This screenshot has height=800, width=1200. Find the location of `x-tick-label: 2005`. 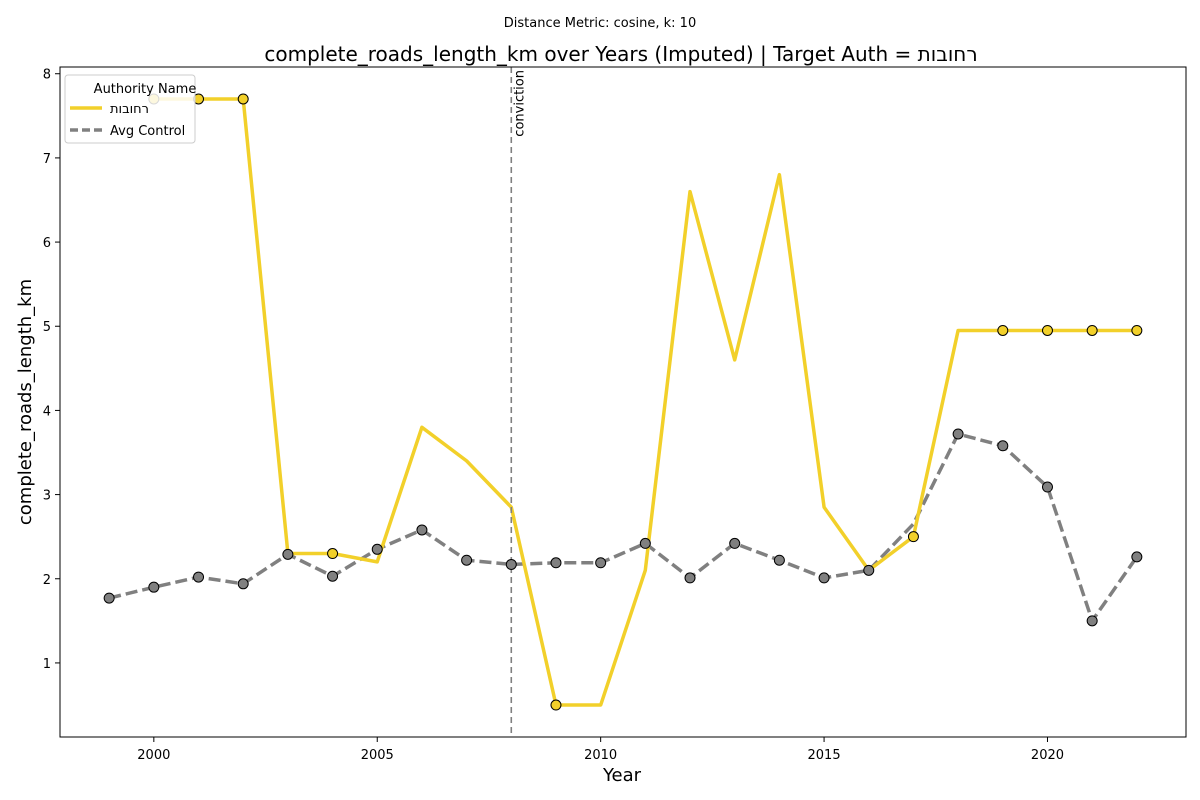

x-tick-label: 2005 is located at coordinates (377, 755).